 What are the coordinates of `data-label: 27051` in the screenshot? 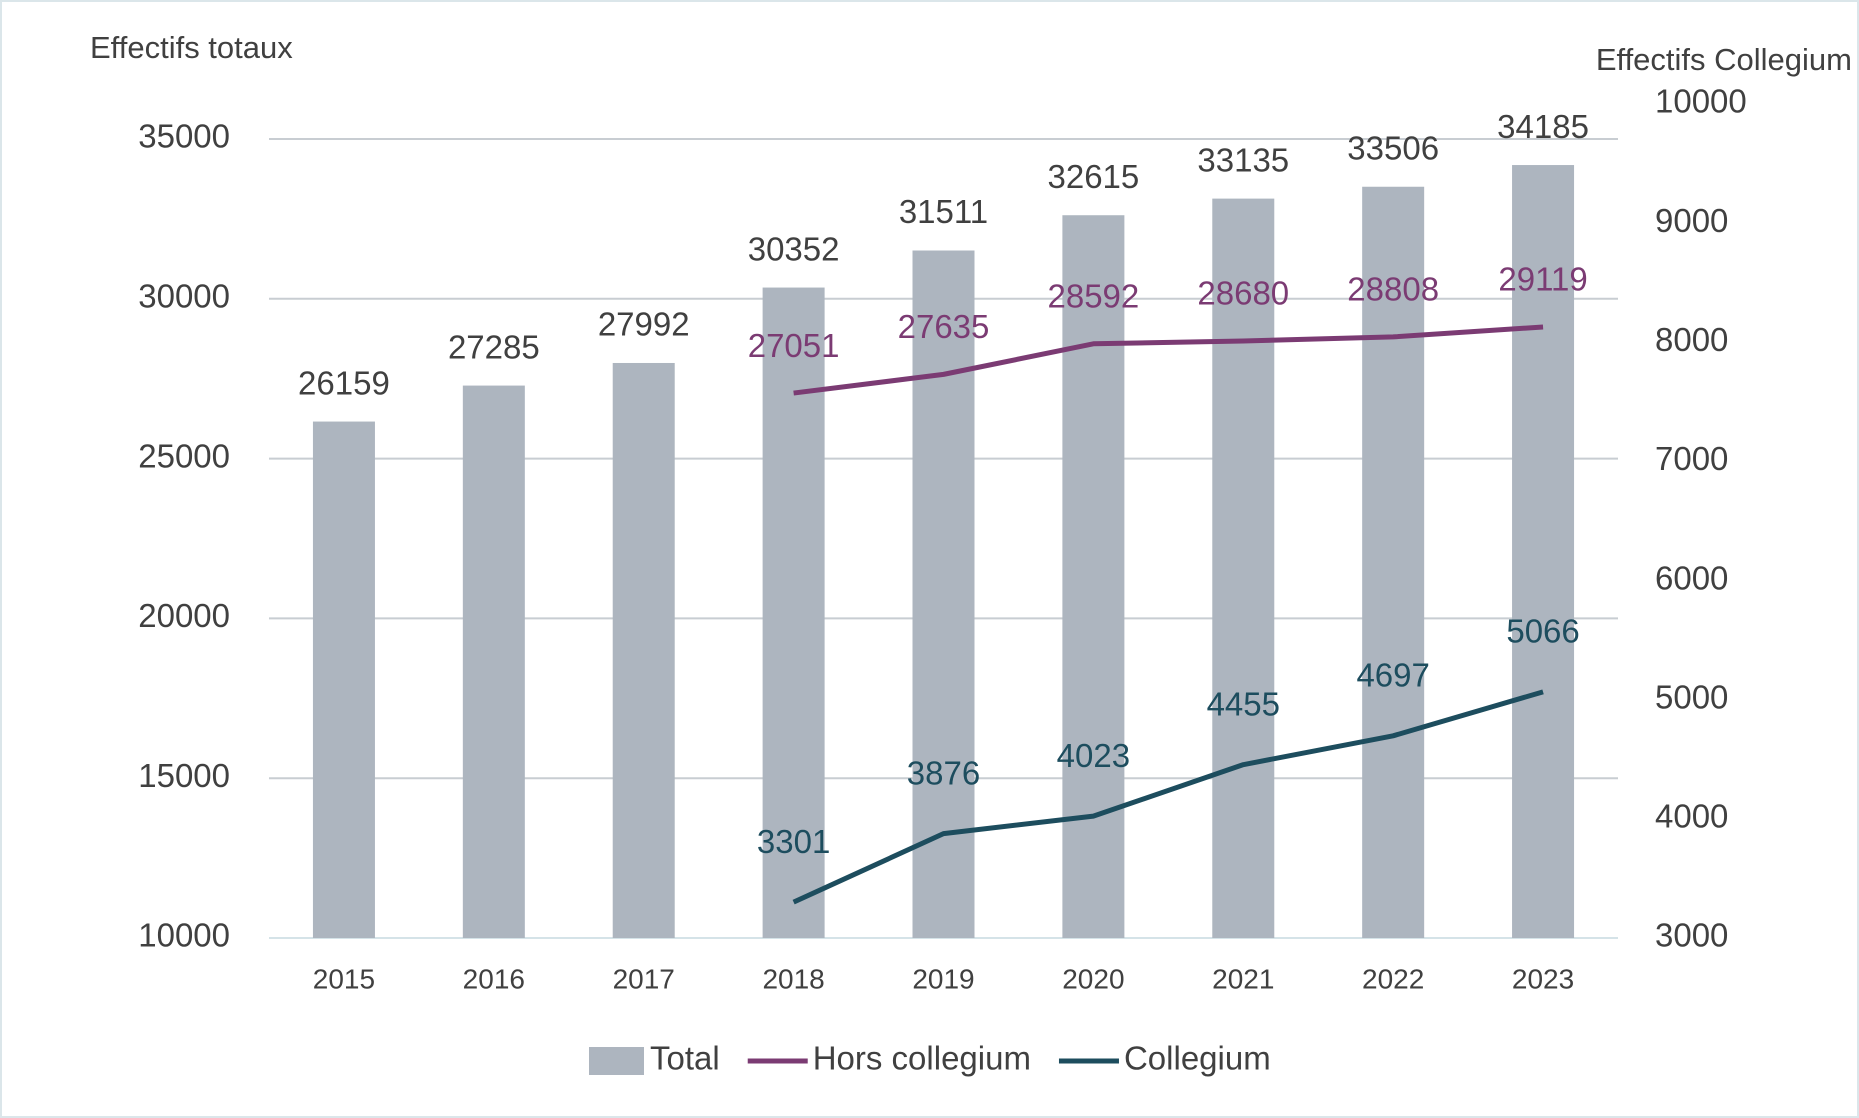 It's located at (794, 345).